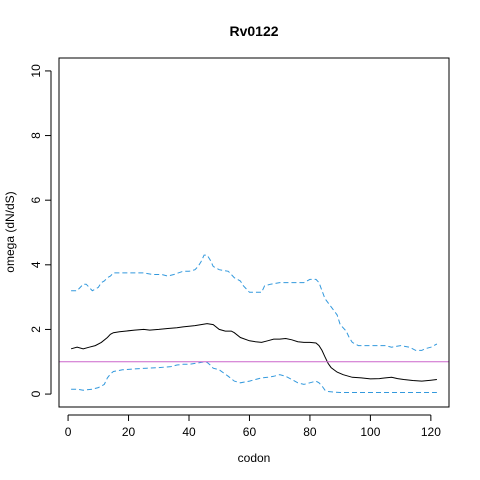  I want to click on chart-title: Rv0122, so click(253, 31).